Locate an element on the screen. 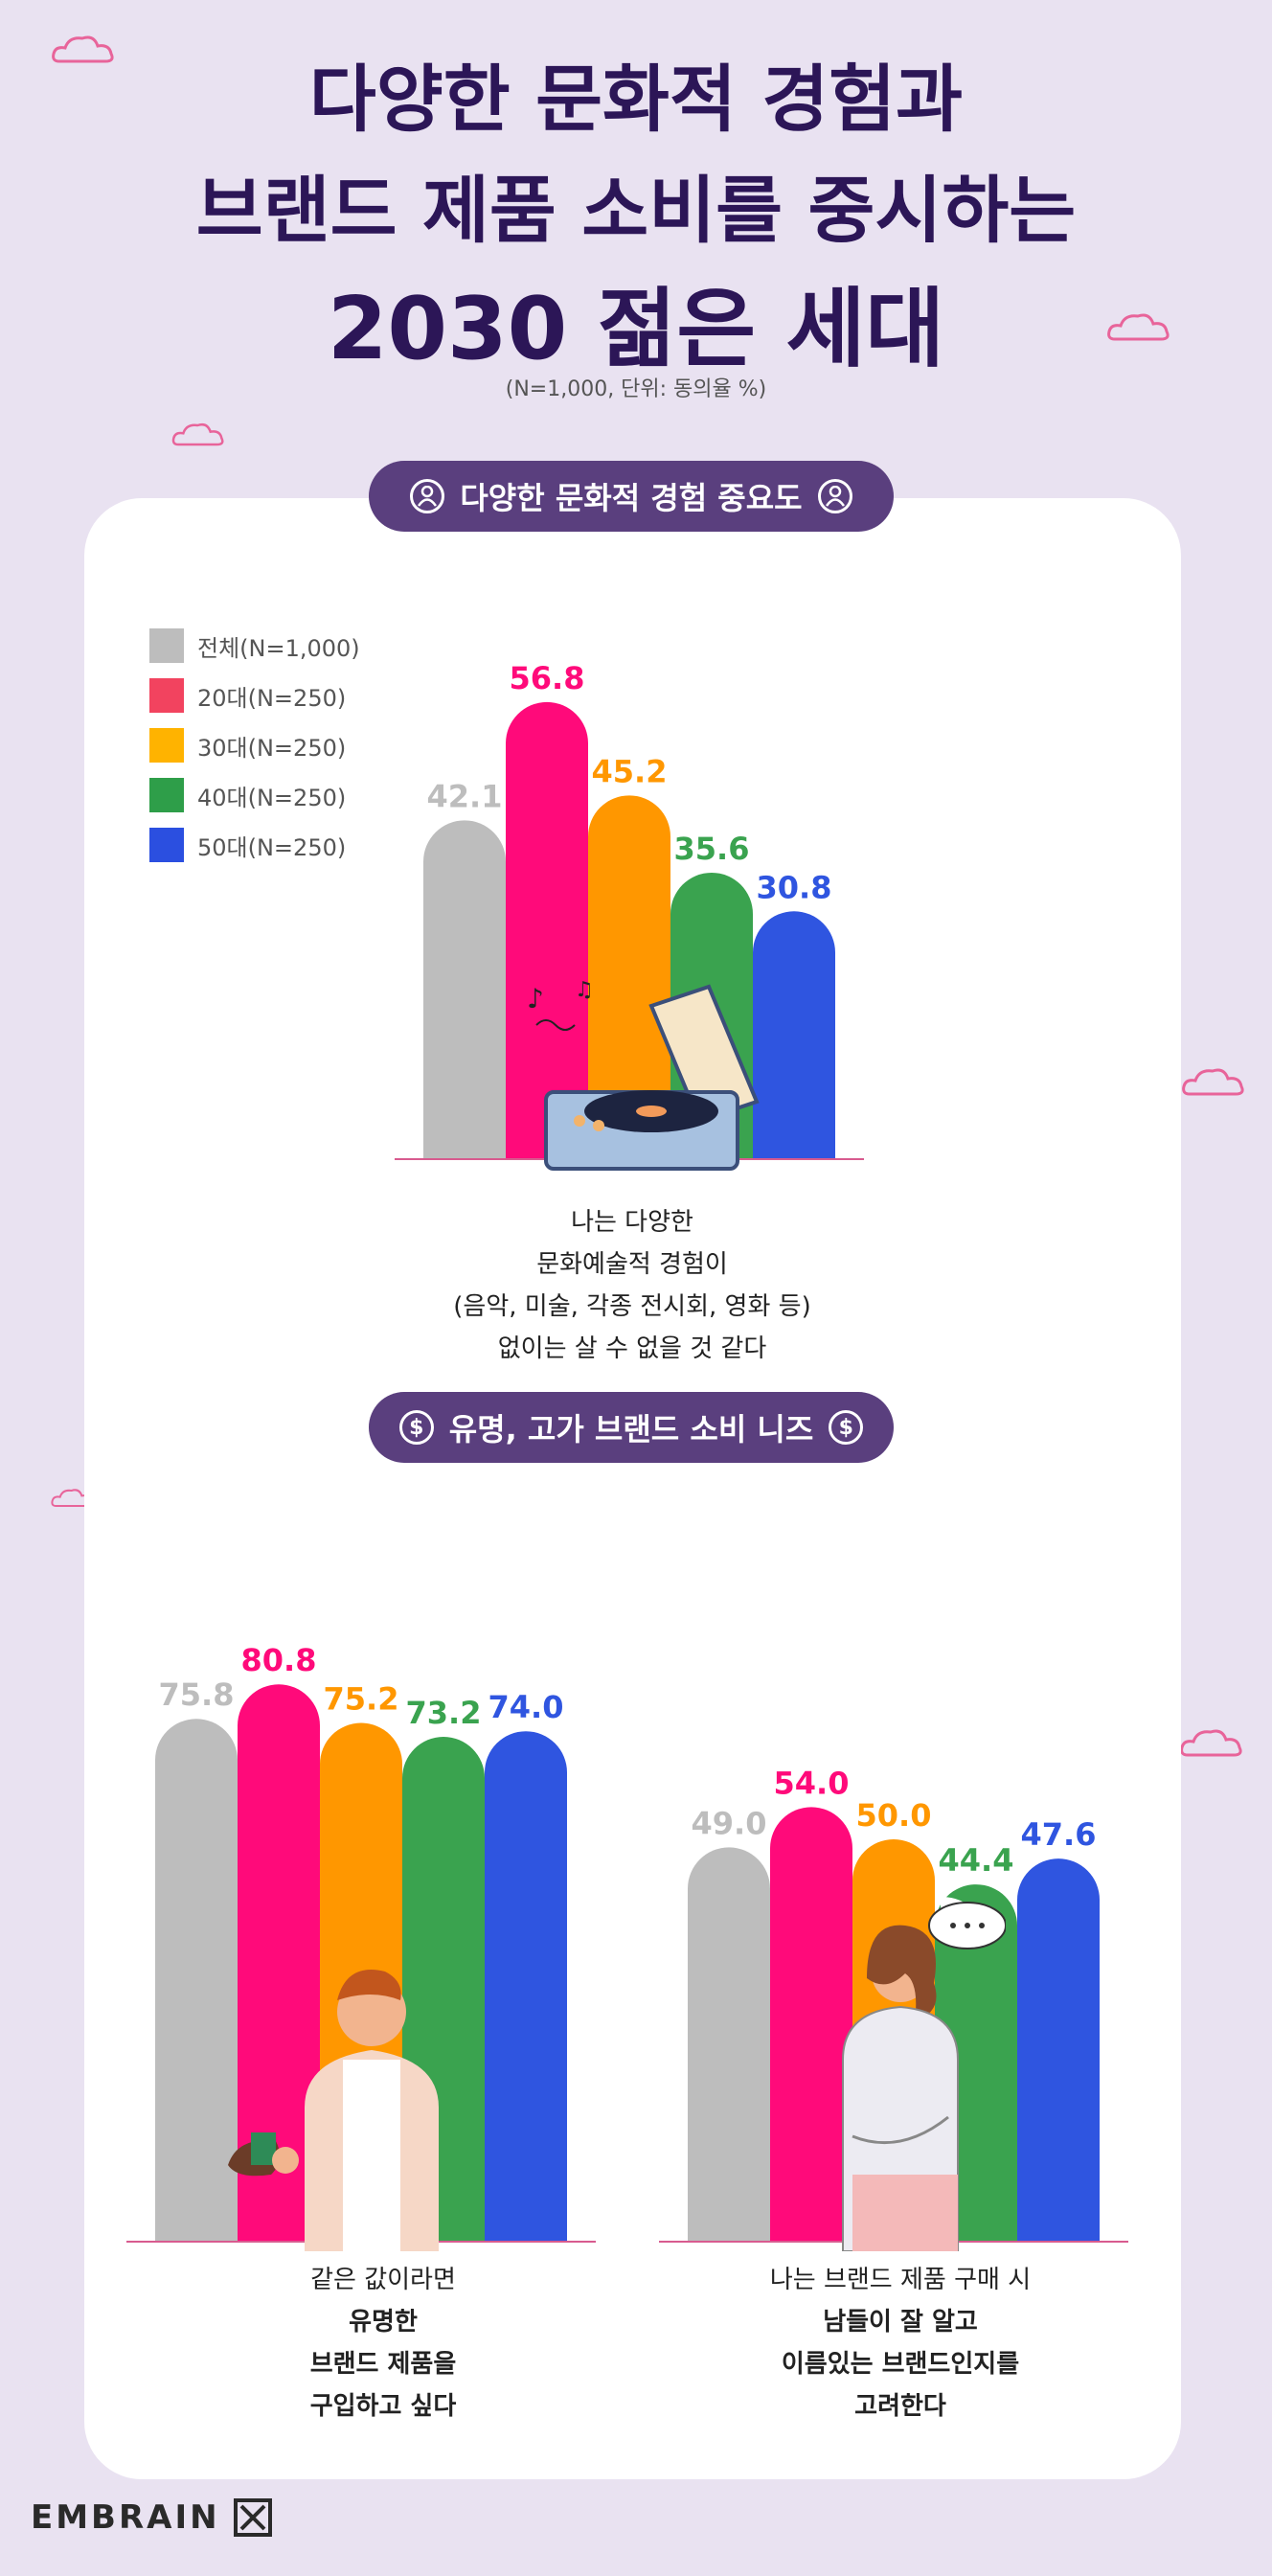  bar-value-label-3: 44.4 is located at coordinates (976, 1861).